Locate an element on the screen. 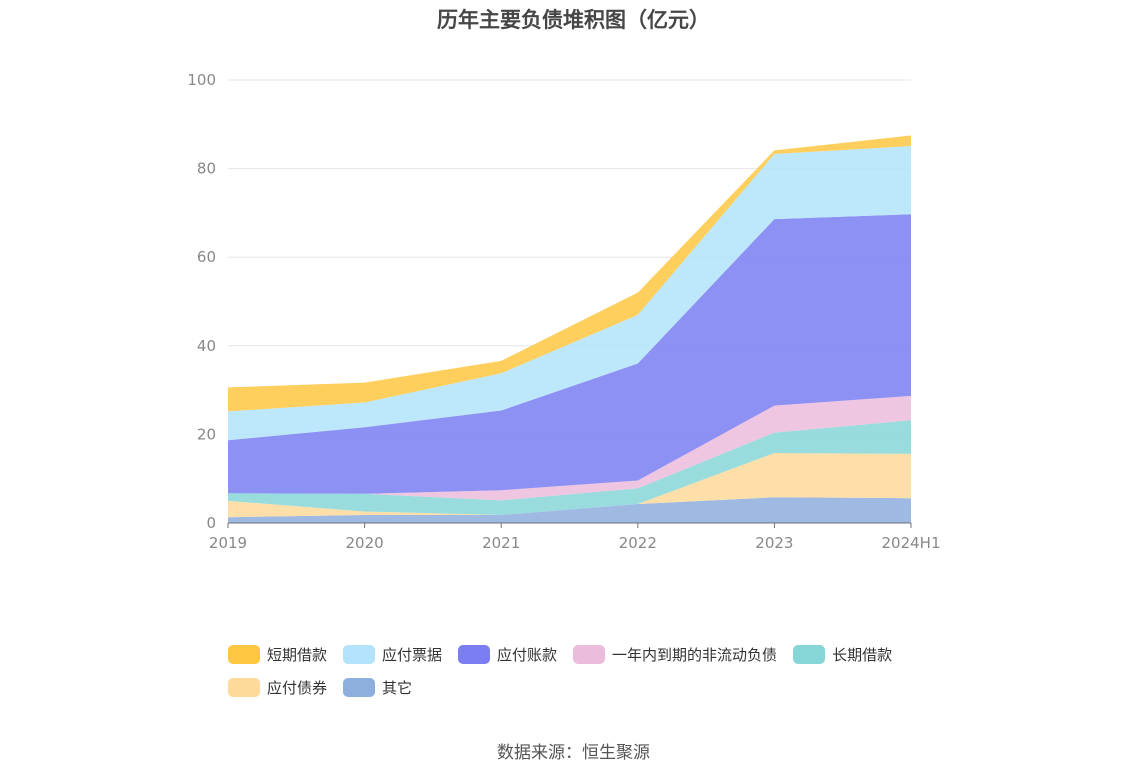 The width and height of the screenshot is (1147, 776). x-tick-label: 2019 is located at coordinates (228, 543).